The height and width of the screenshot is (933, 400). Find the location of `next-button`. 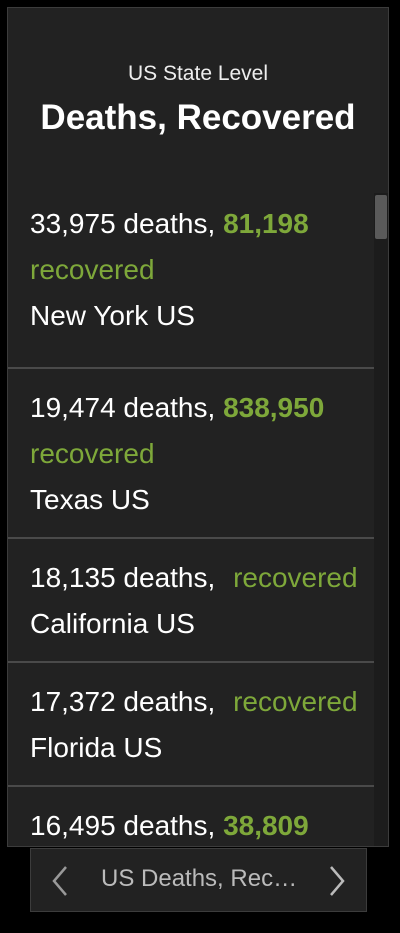

next-button is located at coordinates (337, 881).